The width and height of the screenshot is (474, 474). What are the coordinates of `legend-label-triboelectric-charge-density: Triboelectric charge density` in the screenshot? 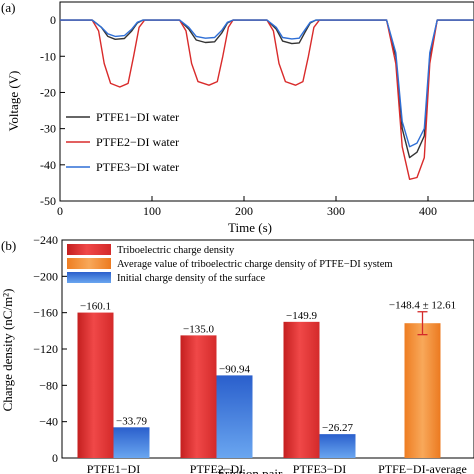 It's located at (176, 250).